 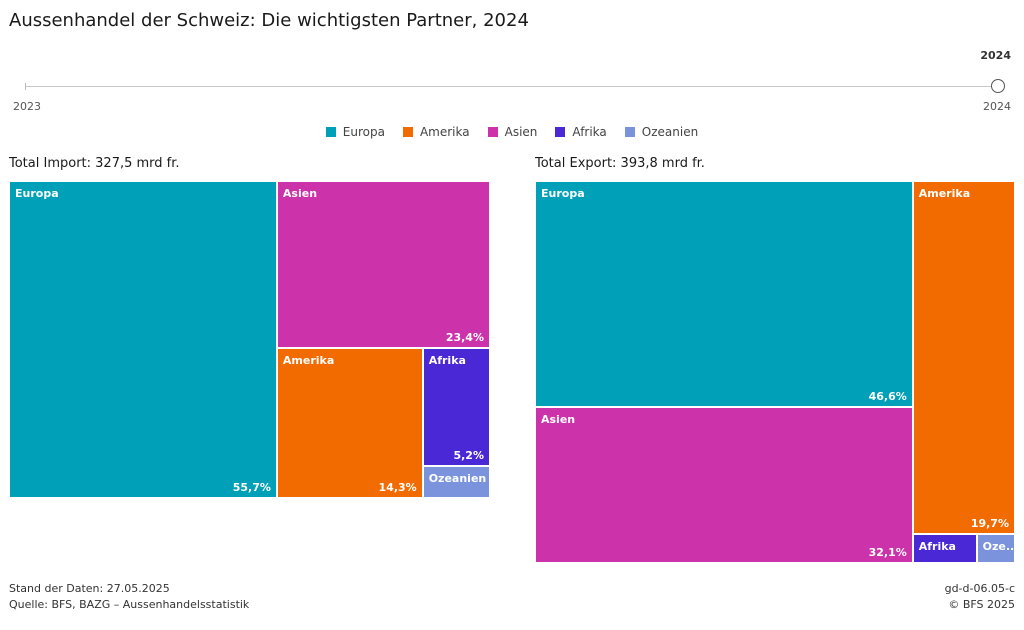 What do you see at coordinates (363, 132) in the screenshot?
I see `legend-label: Europa` at bounding box center [363, 132].